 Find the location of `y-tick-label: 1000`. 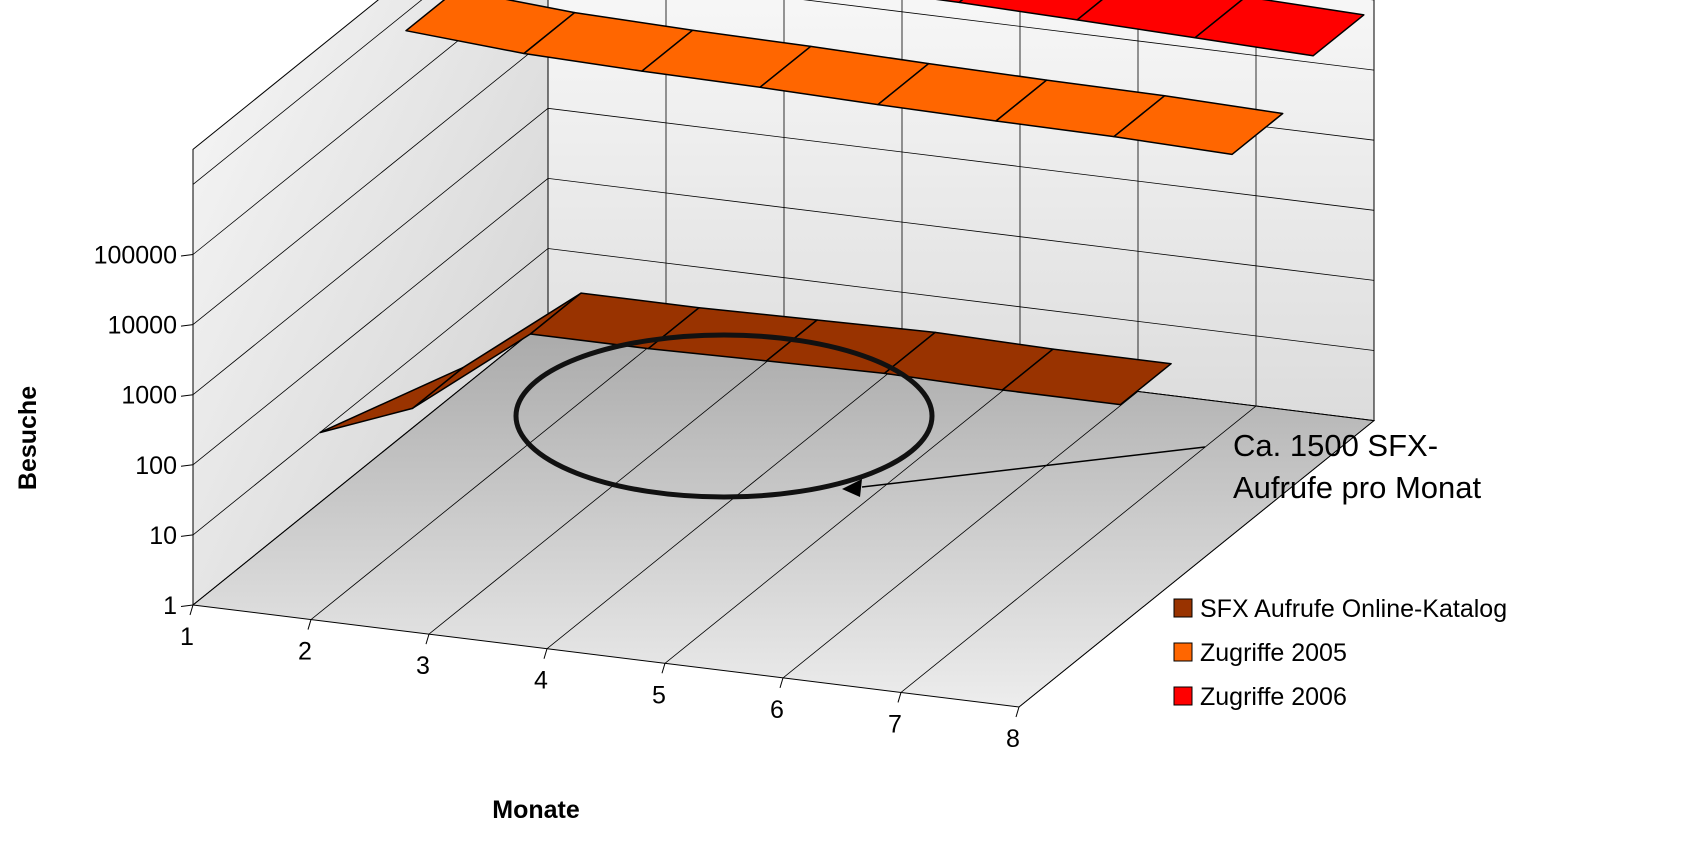

y-tick-label: 1000 is located at coordinates (149, 396).